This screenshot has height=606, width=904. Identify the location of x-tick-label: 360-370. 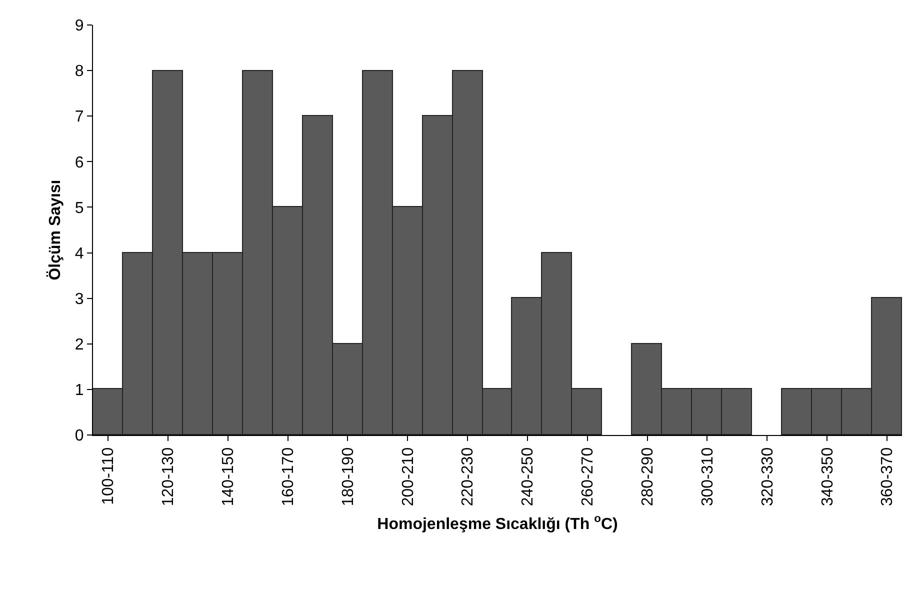
(887, 476).